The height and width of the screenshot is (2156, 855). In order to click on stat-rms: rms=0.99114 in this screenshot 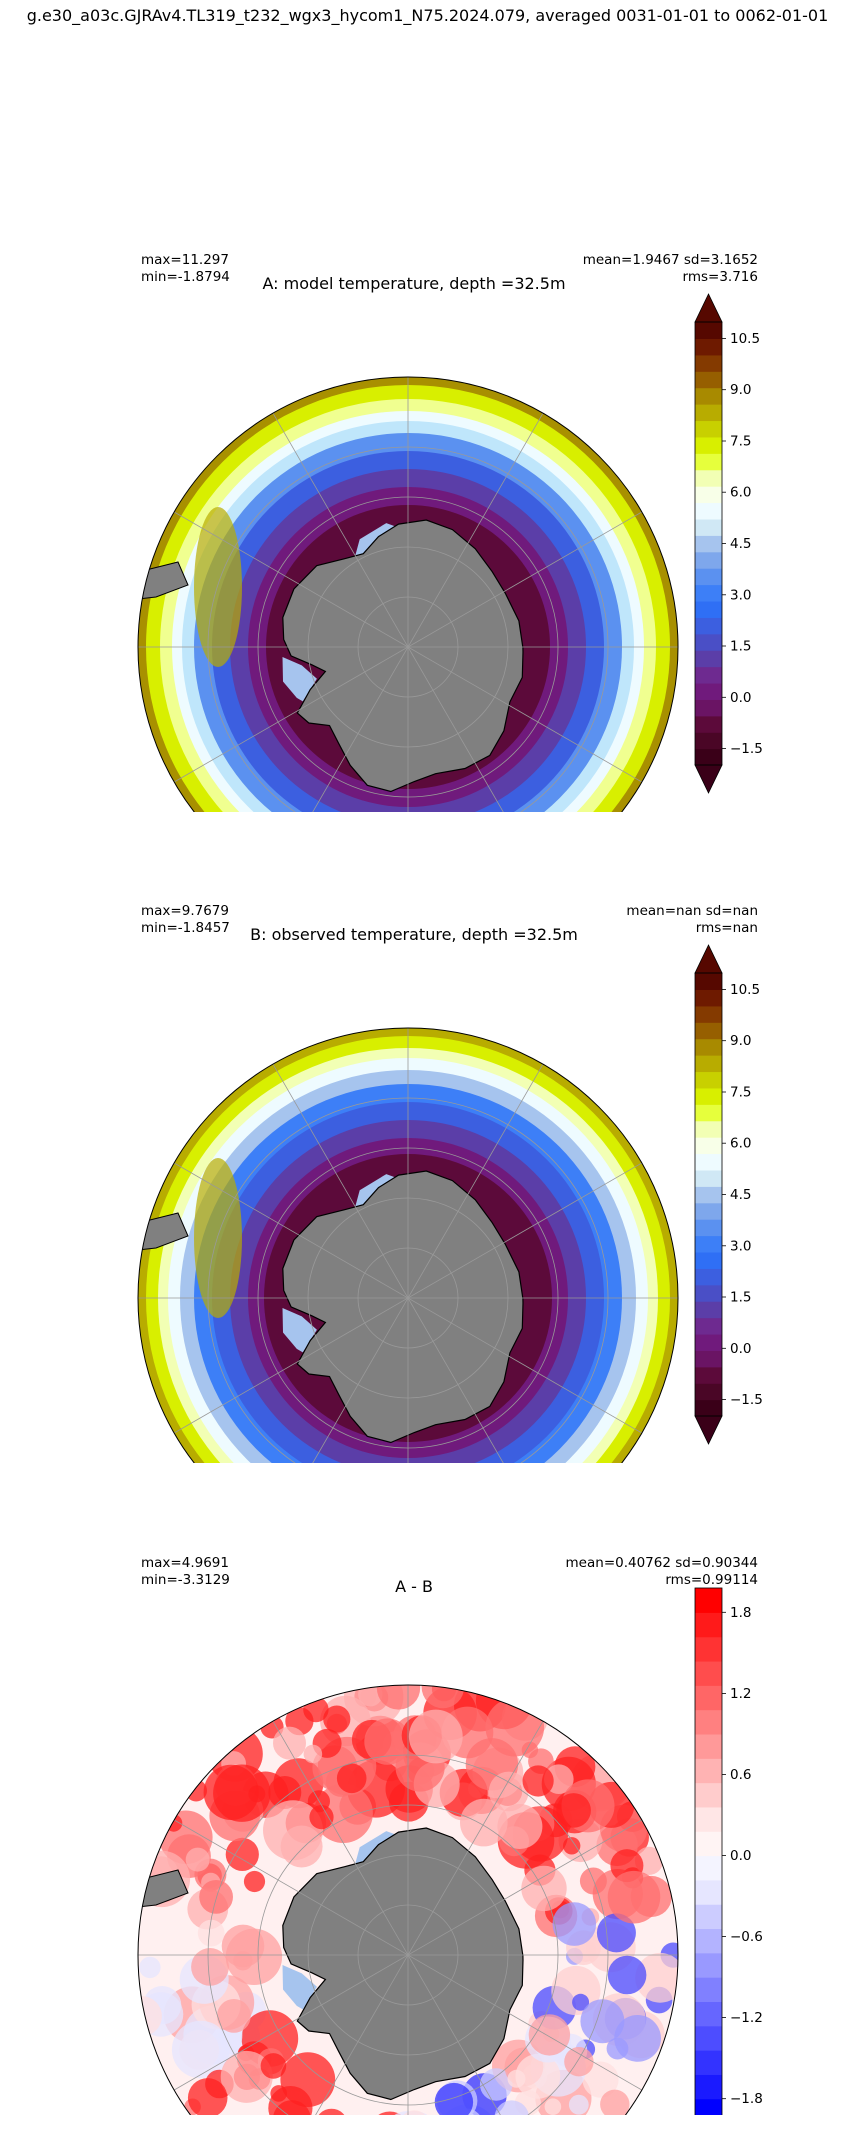, I will do `click(711, 1580)`.